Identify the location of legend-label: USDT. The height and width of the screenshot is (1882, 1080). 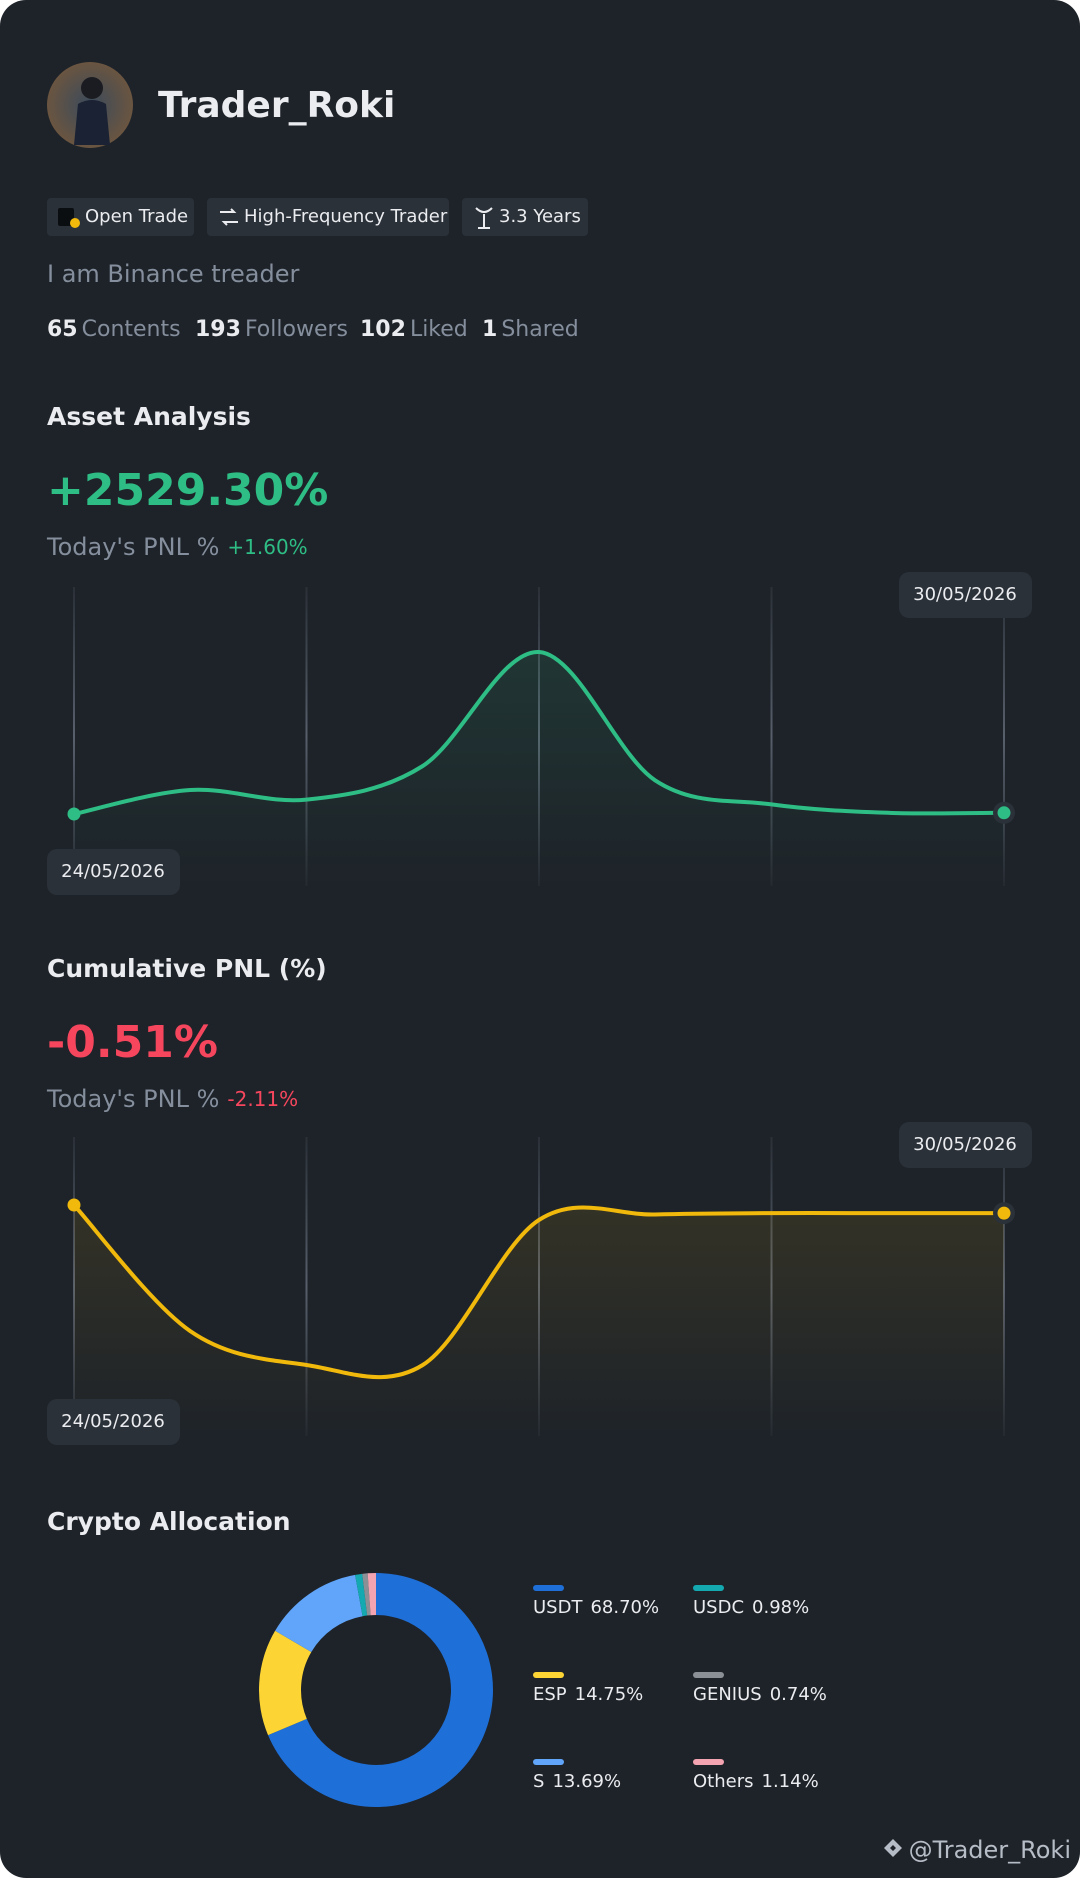
(558, 1607).